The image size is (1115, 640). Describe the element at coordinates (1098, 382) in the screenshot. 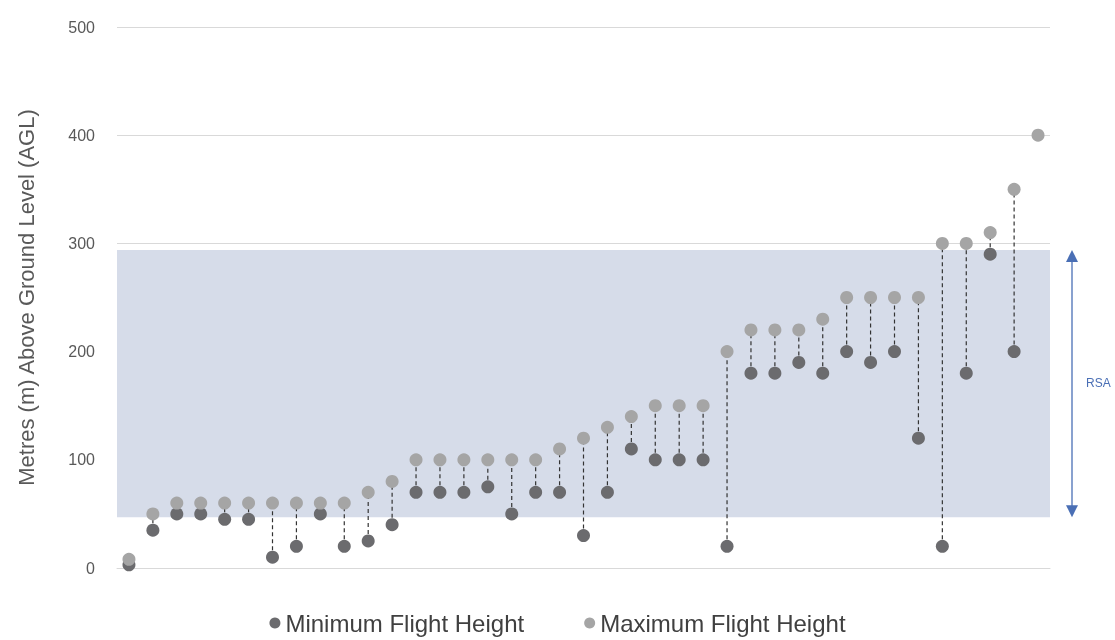

I see `band-label: RSA` at that location.